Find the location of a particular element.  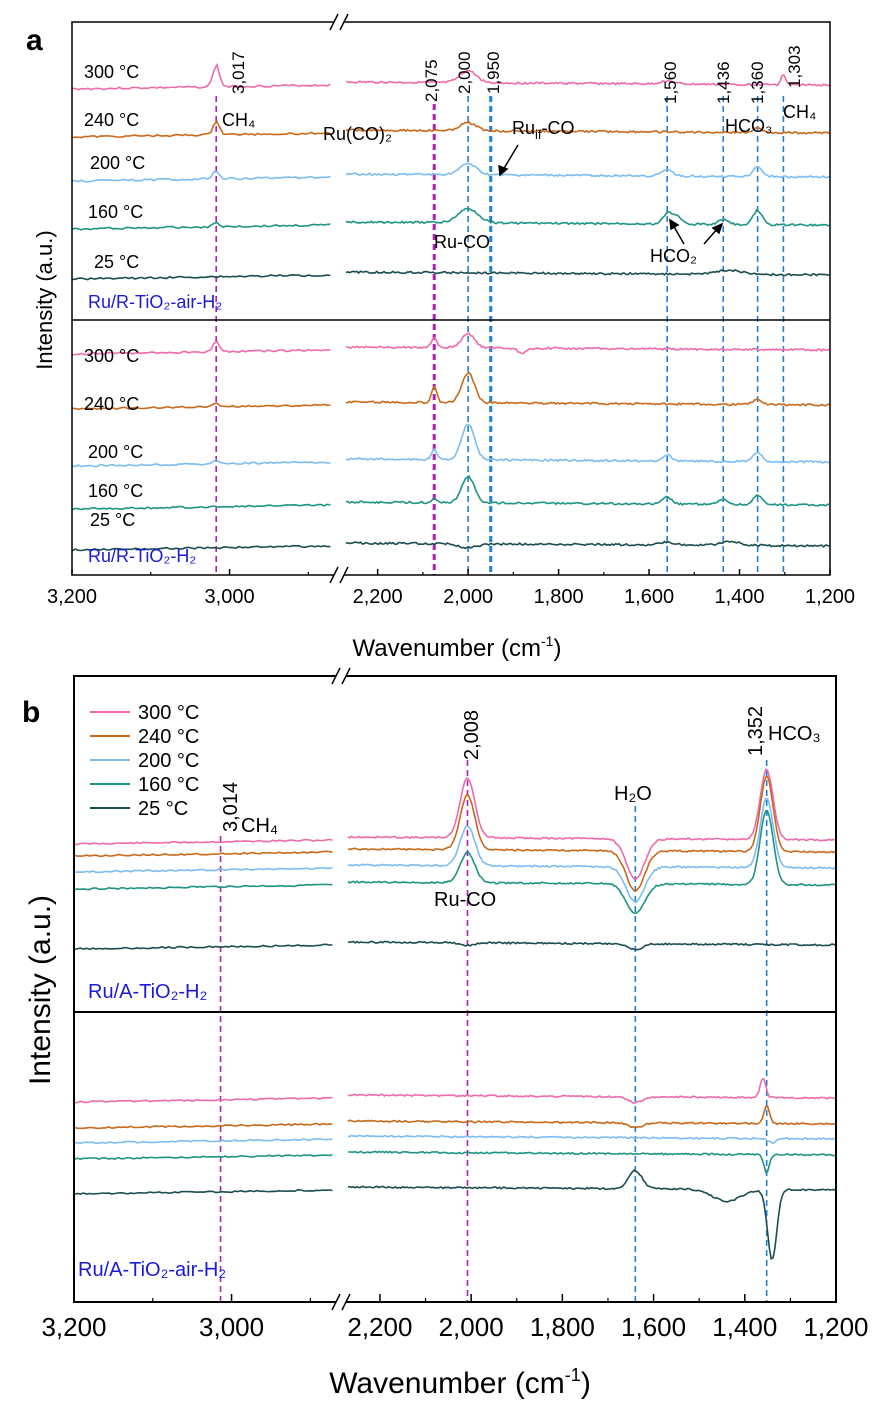

annotation-ru-co2: Ru(CO)₂ is located at coordinates (357, 134).